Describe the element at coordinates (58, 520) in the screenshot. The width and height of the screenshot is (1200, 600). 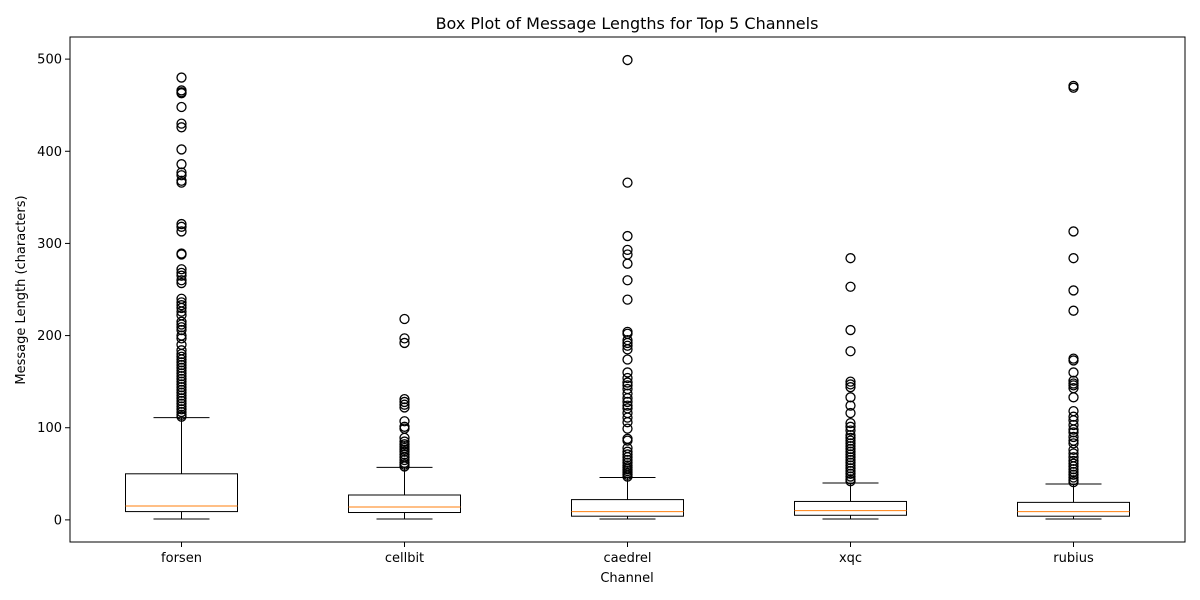
I see `y-tick-label: 0` at that location.